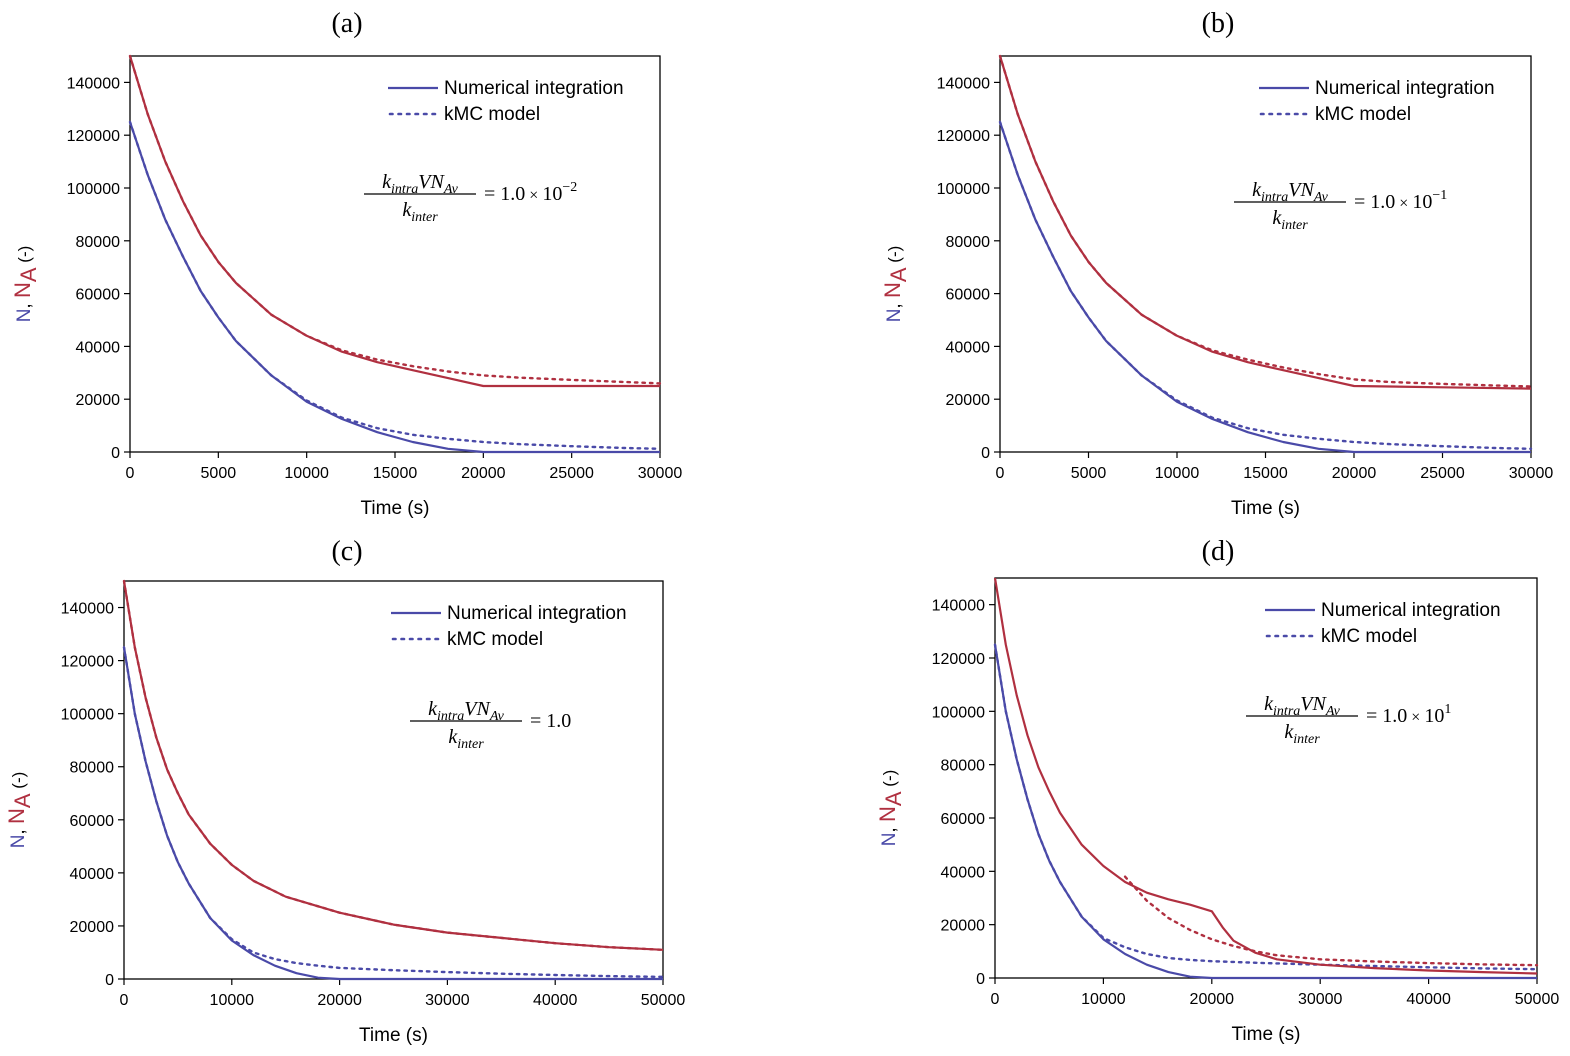 The width and height of the screenshot is (1570, 1056). I want to click on y-label-unit: (-), so click(889, 781).